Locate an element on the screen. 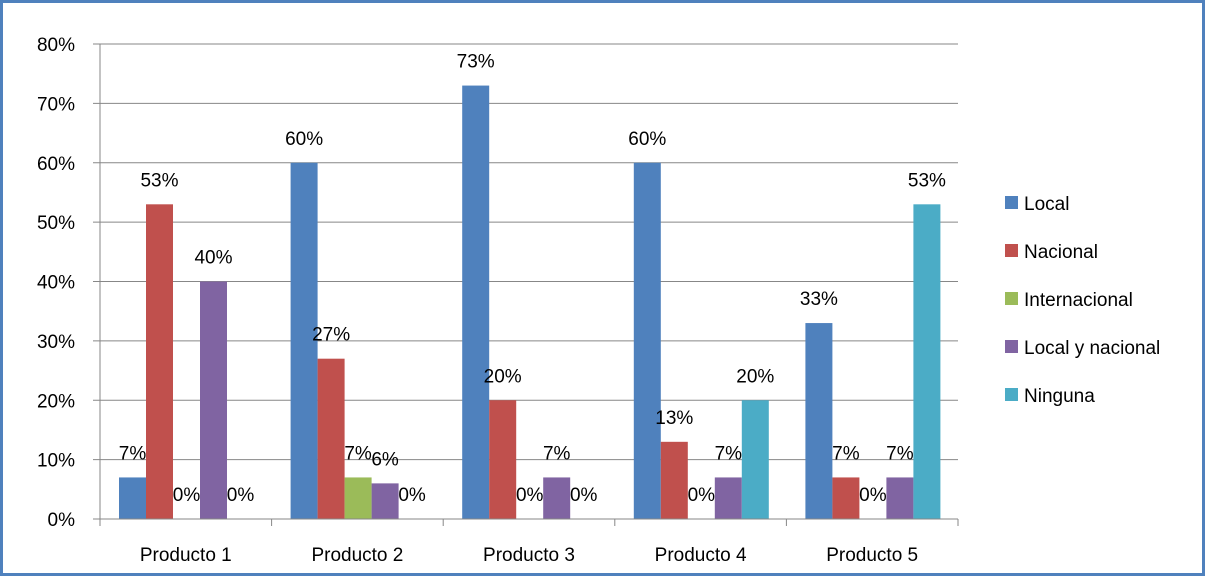 The image size is (1205, 579). data-label: 6% is located at coordinates (385, 459).